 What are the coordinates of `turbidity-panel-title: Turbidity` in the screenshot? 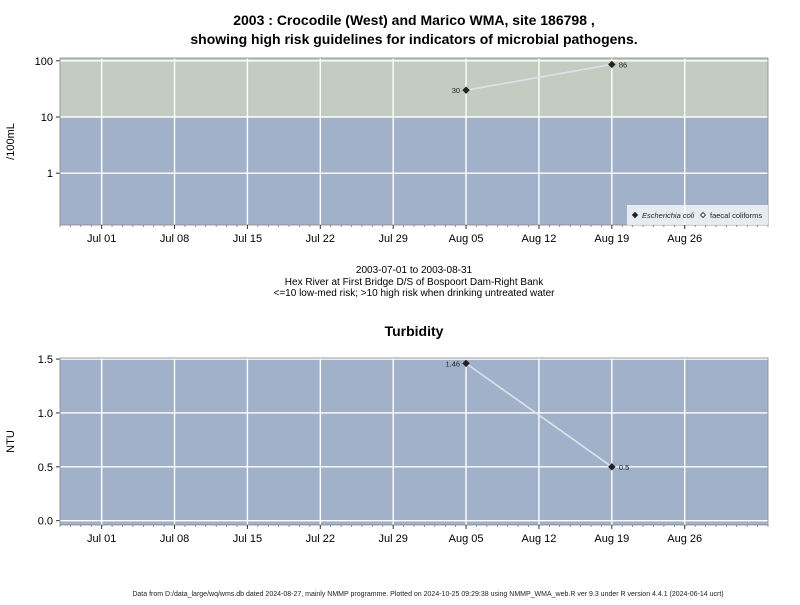 It's located at (414, 331).